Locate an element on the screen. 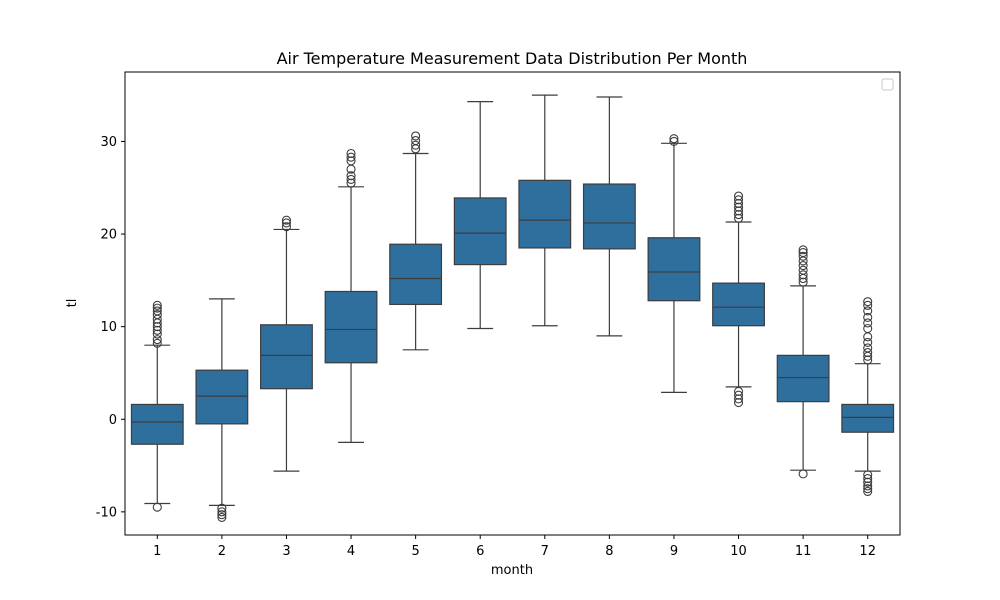 This screenshot has height=600, width=1000. x-tick-label: 9 is located at coordinates (674, 551).